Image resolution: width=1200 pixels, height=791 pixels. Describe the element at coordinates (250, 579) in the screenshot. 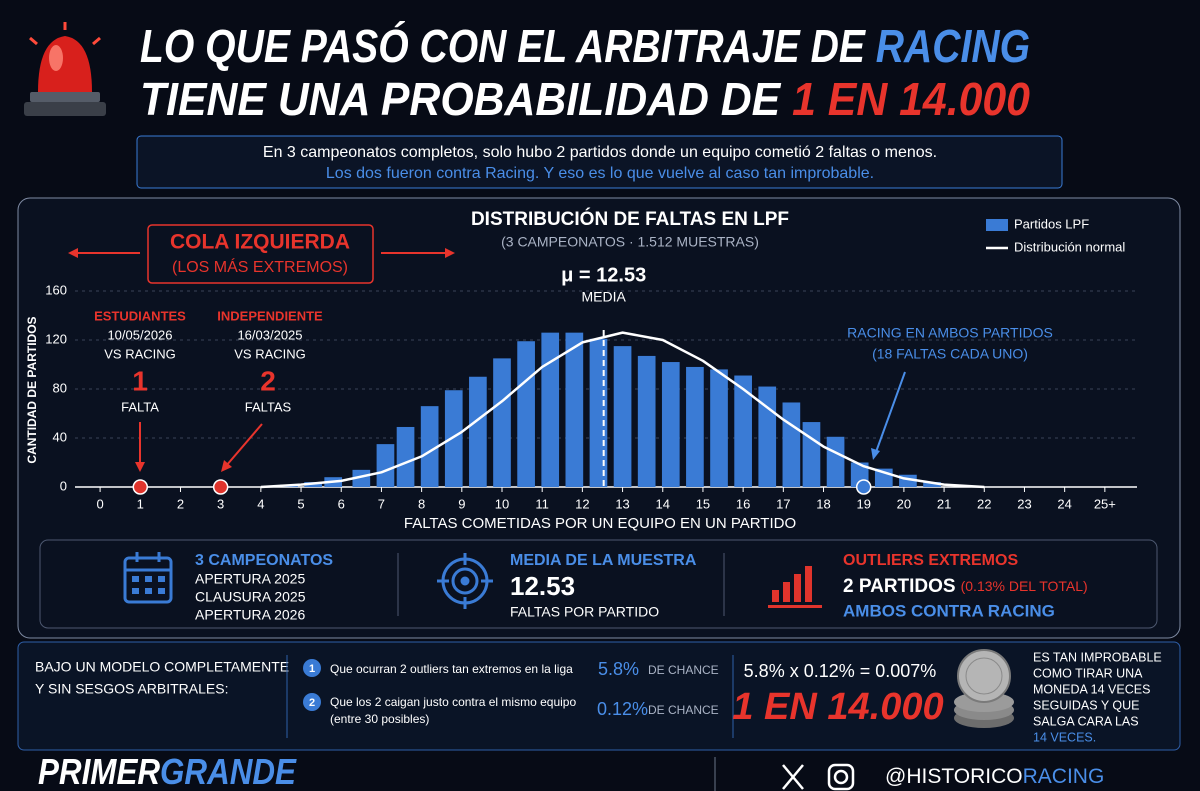

I see `stat-line: APERTURA 2025` at that location.